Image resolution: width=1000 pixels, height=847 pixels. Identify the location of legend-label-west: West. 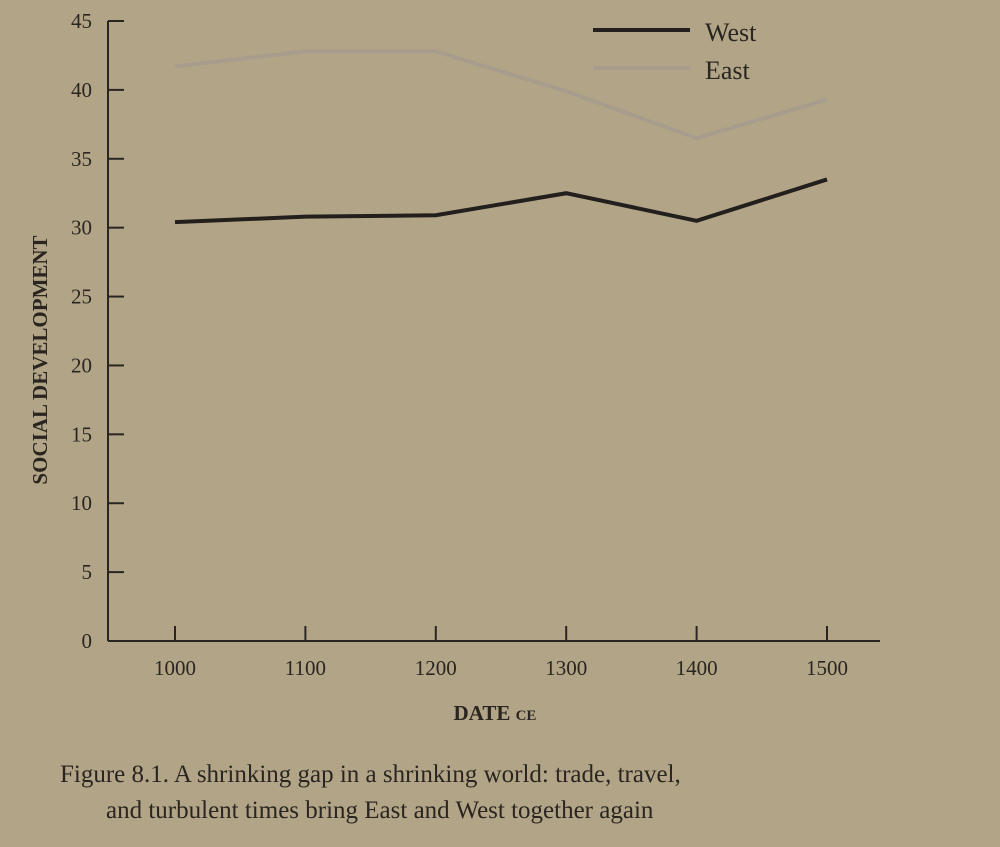
(731, 32).